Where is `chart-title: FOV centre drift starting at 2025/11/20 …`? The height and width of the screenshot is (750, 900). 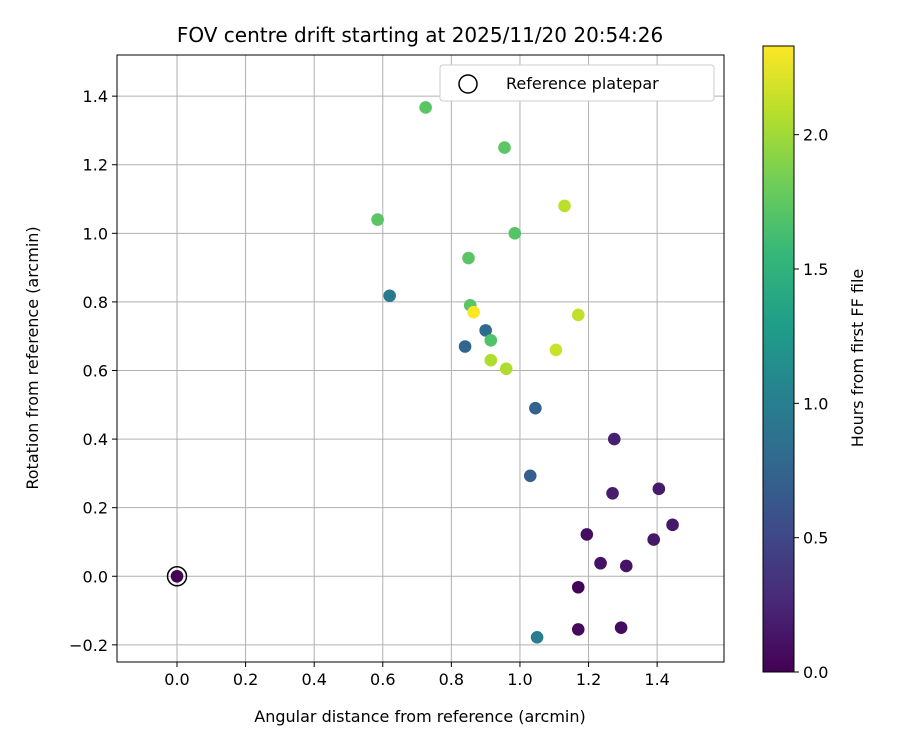
chart-title: FOV centre drift starting at 2025/11/20 … is located at coordinates (420, 35).